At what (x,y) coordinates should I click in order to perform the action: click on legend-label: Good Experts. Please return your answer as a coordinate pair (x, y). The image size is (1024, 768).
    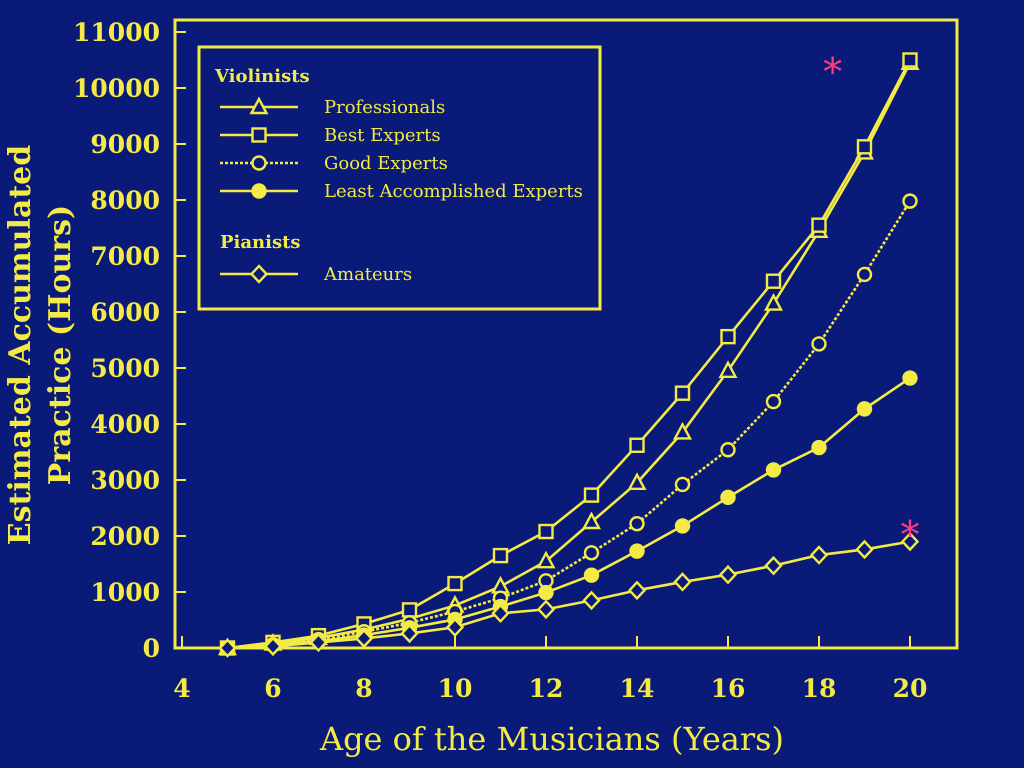
    Looking at the image, I should click on (386, 163).